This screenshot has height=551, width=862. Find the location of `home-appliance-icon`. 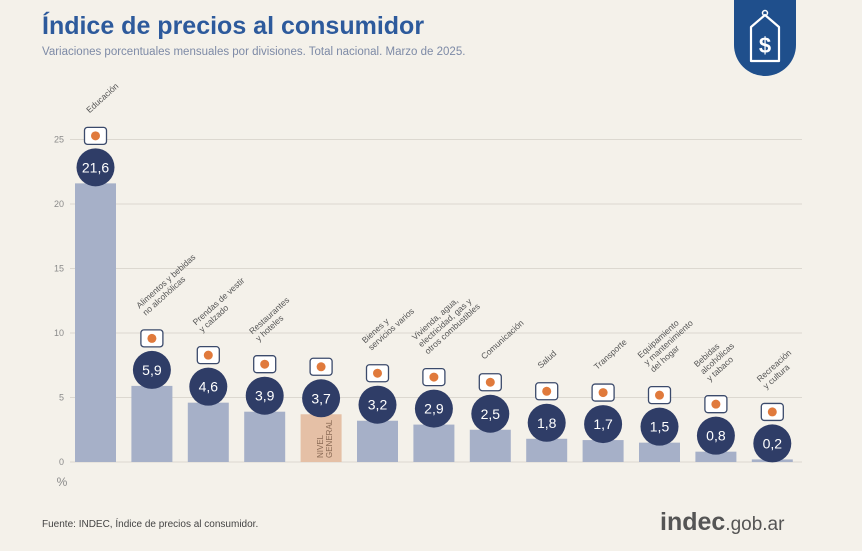

home-appliance-icon is located at coordinates (659, 395).